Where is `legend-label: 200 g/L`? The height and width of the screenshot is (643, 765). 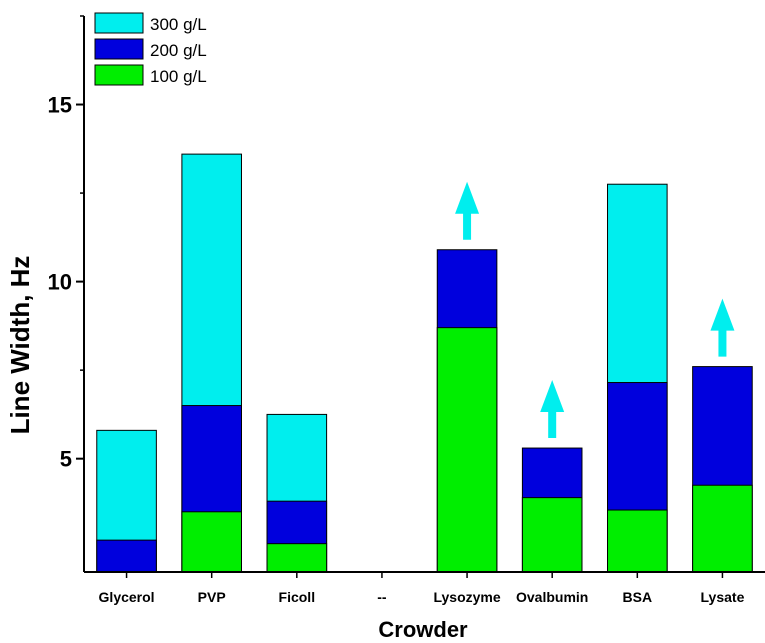 legend-label: 200 g/L is located at coordinates (178, 50).